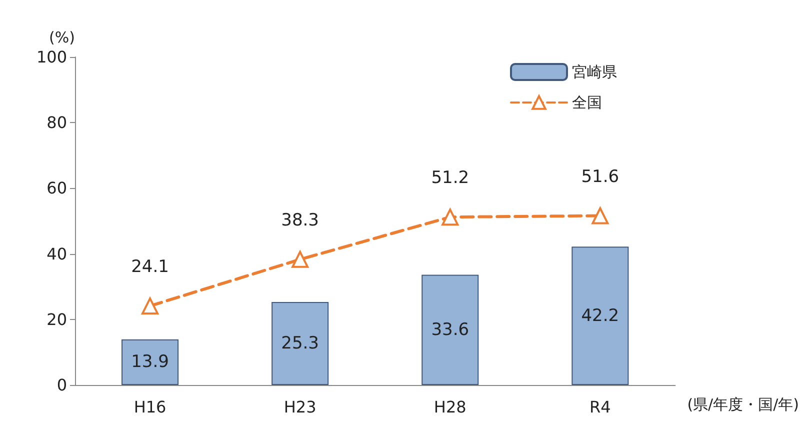 The height and width of the screenshot is (429, 802). I want to click on data-label: 33.6, so click(450, 330).